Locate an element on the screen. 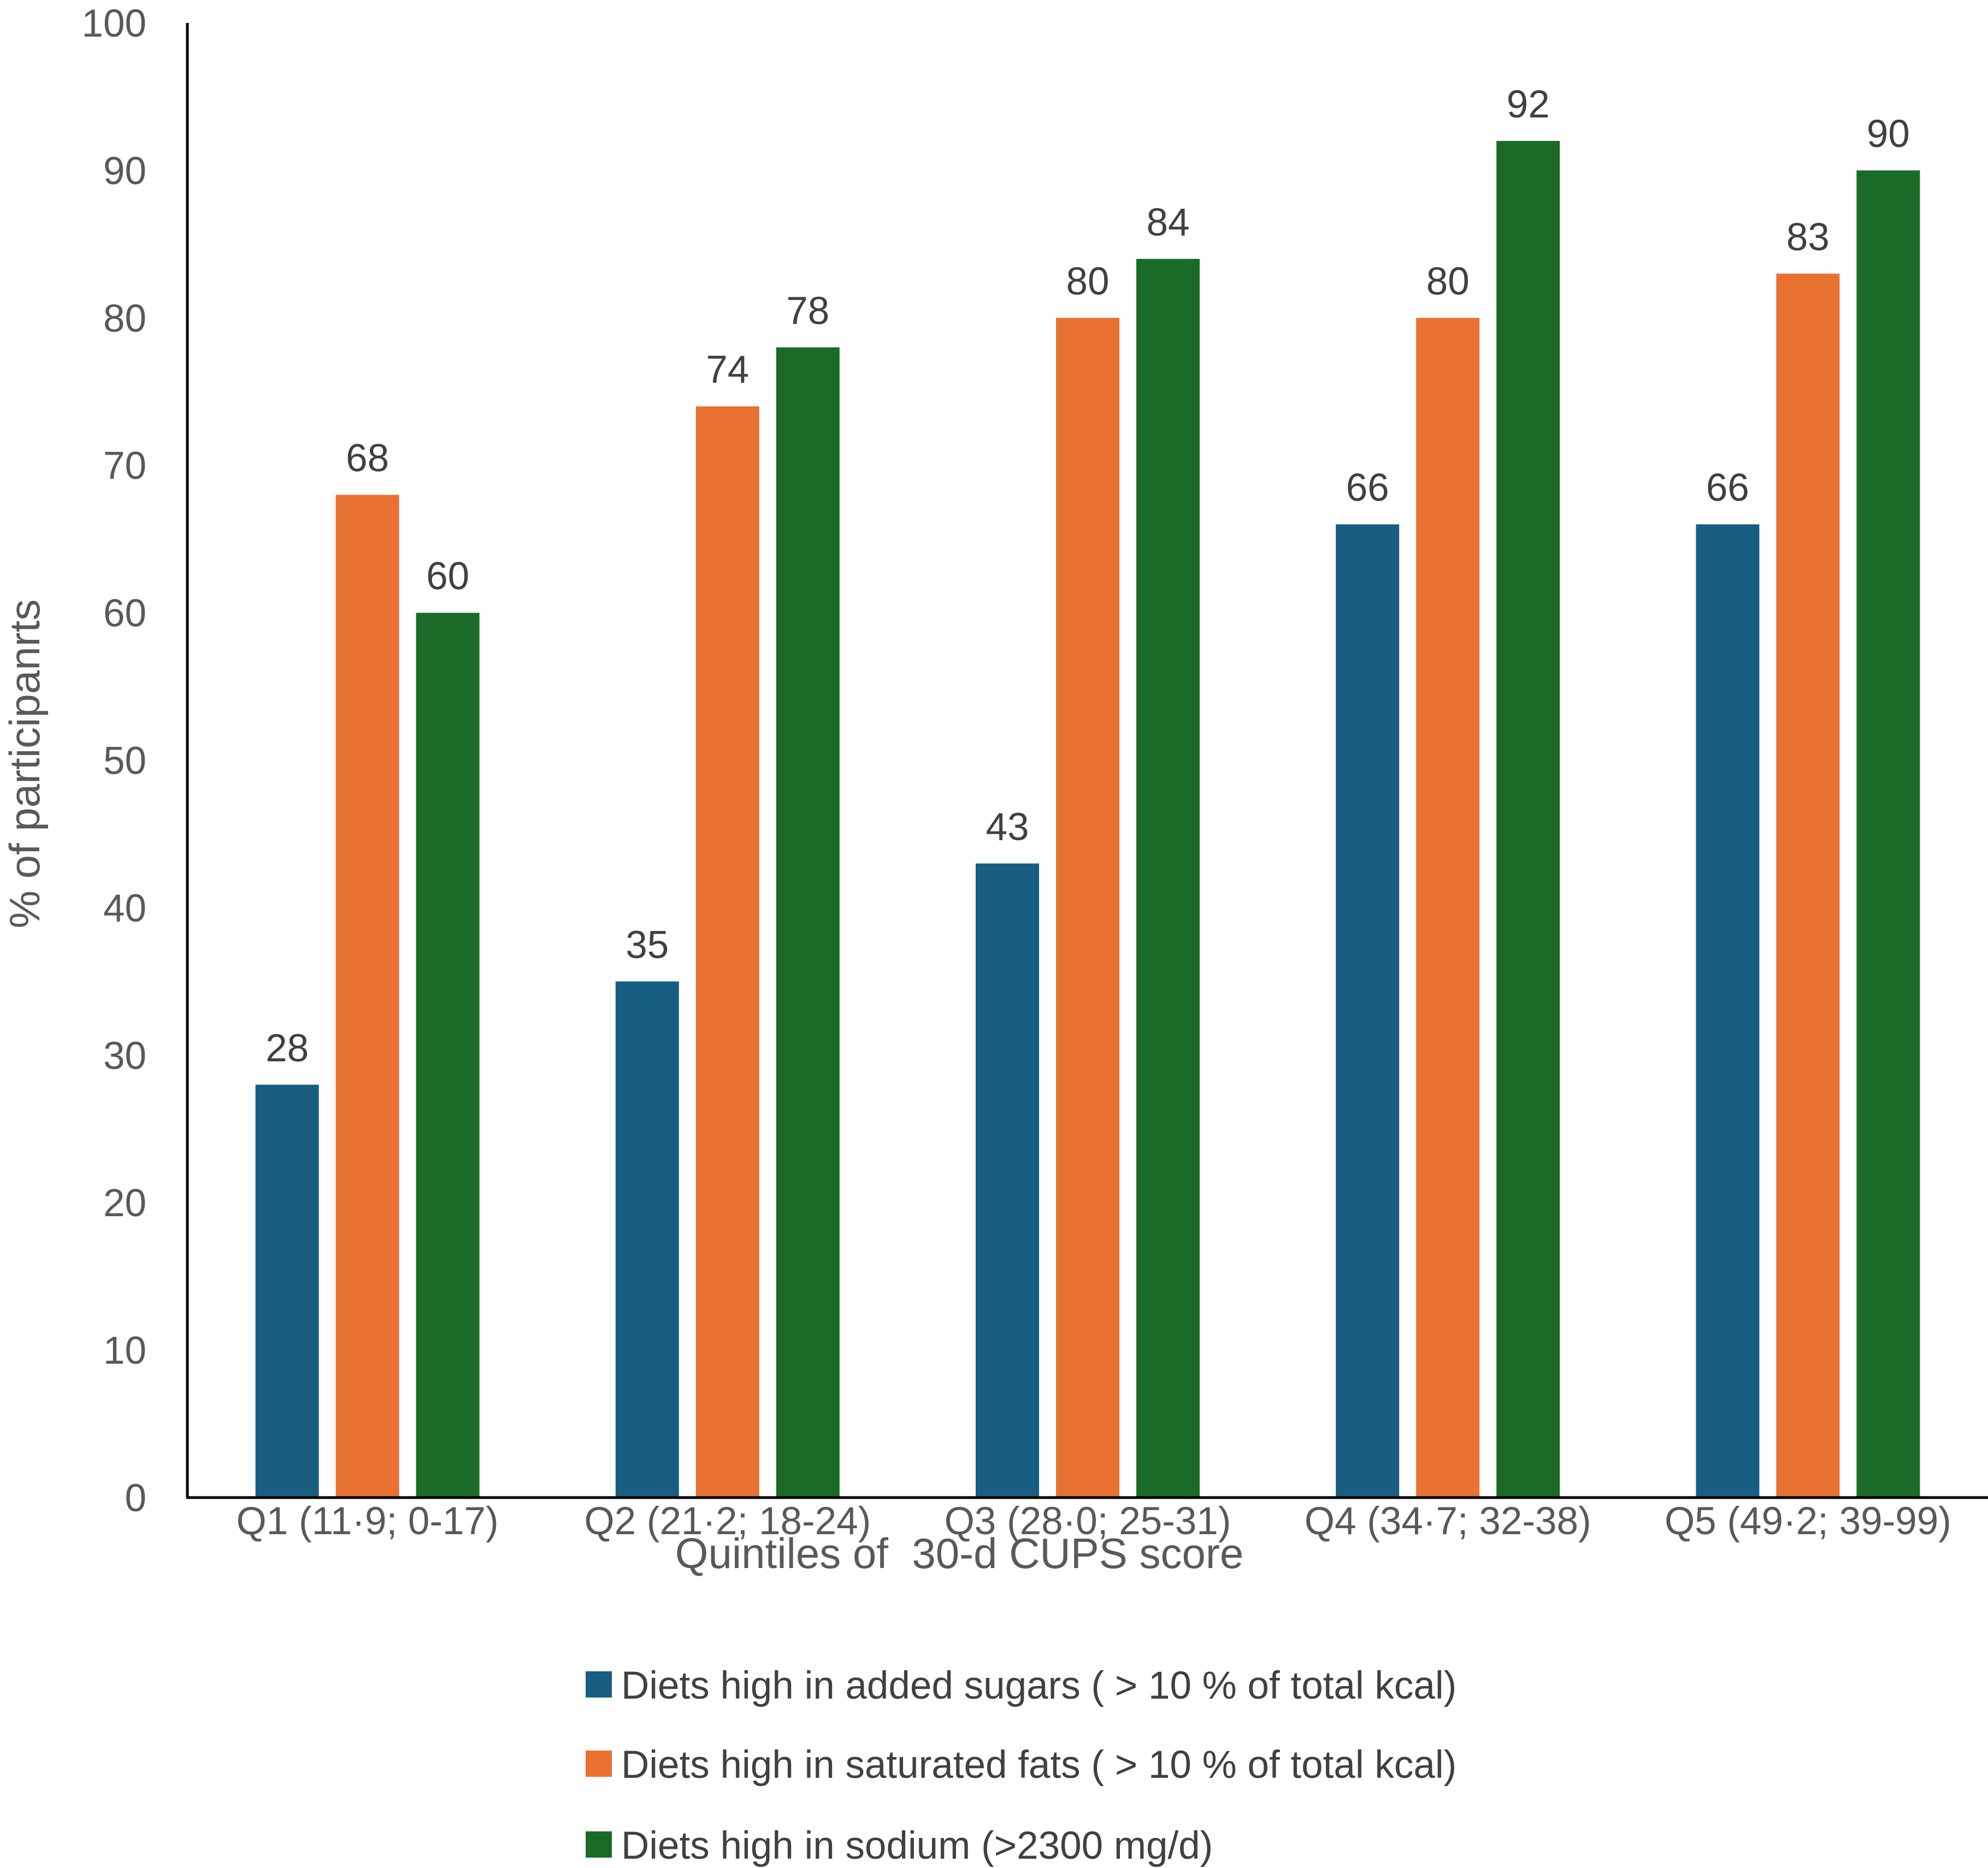 This screenshot has width=1988, height=1868. x-axis-title: Quintiles of 30-d CUPS score is located at coordinates (959, 1553).